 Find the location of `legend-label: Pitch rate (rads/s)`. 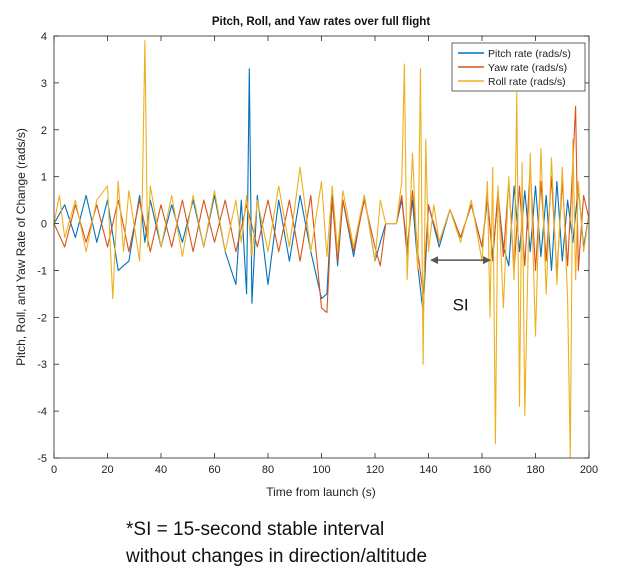

legend-label: Pitch rate (rads/s) is located at coordinates (529, 54).